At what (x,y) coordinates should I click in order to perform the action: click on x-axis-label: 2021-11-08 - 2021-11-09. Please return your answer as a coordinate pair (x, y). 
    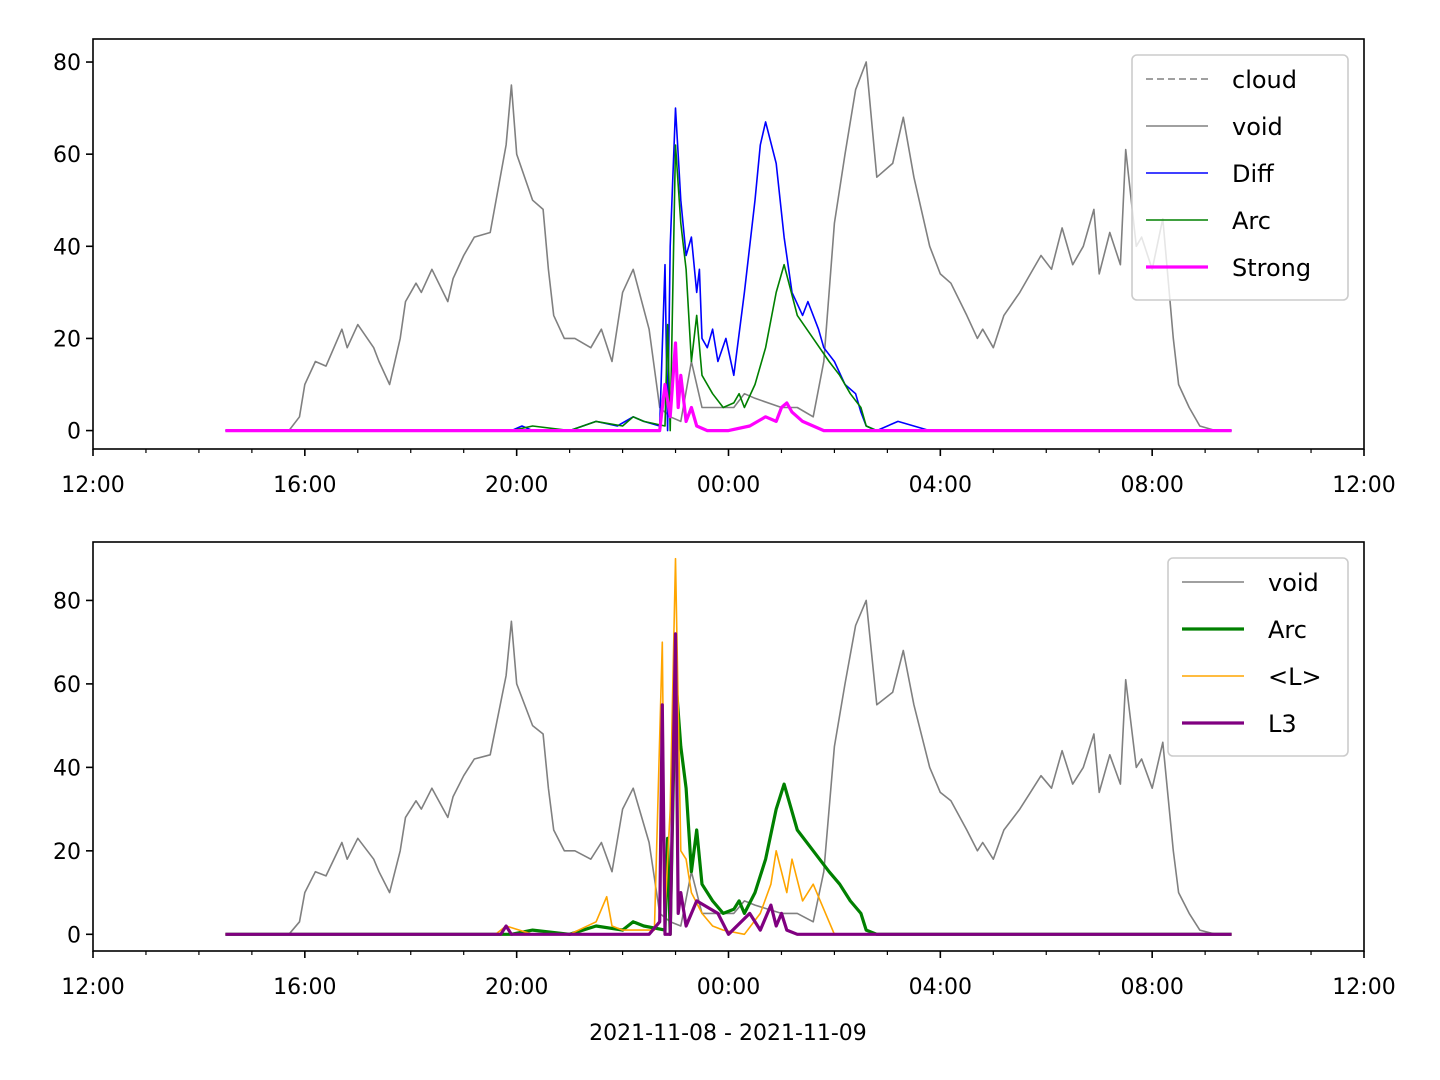
    Looking at the image, I should click on (728, 1033).